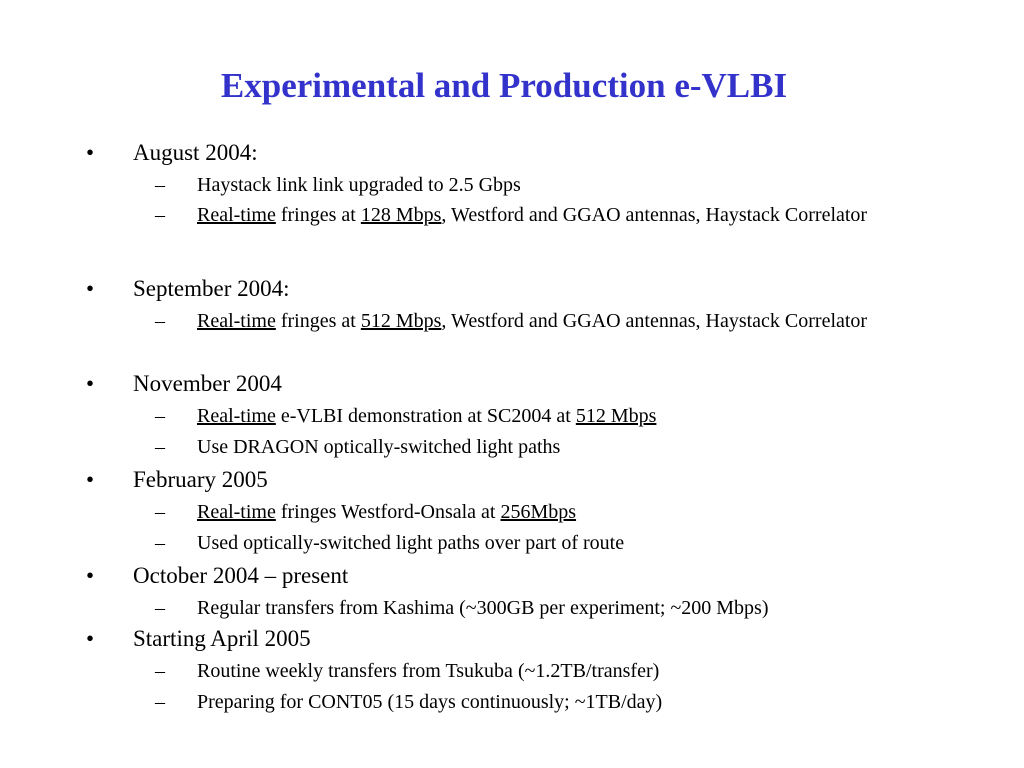 The width and height of the screenshot is (1024, 768). I want to click on bullet-heading: November 2004, so click(207, 383).